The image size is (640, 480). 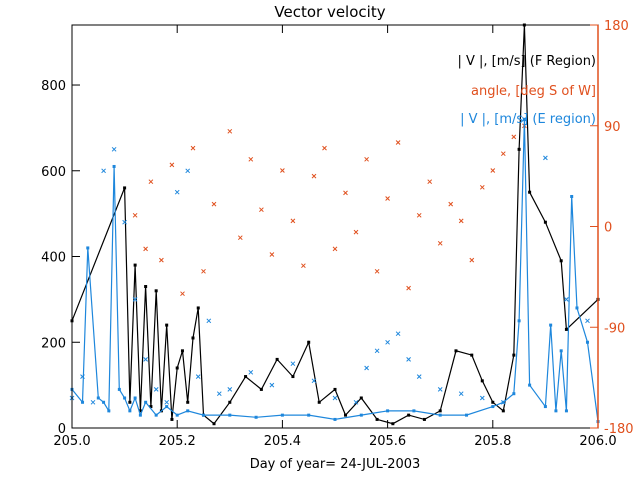 What do you see at coordinates (53, 343) in the screenshot?
I see `y-left-tick-label: 200` at bounding box center [53, 343].